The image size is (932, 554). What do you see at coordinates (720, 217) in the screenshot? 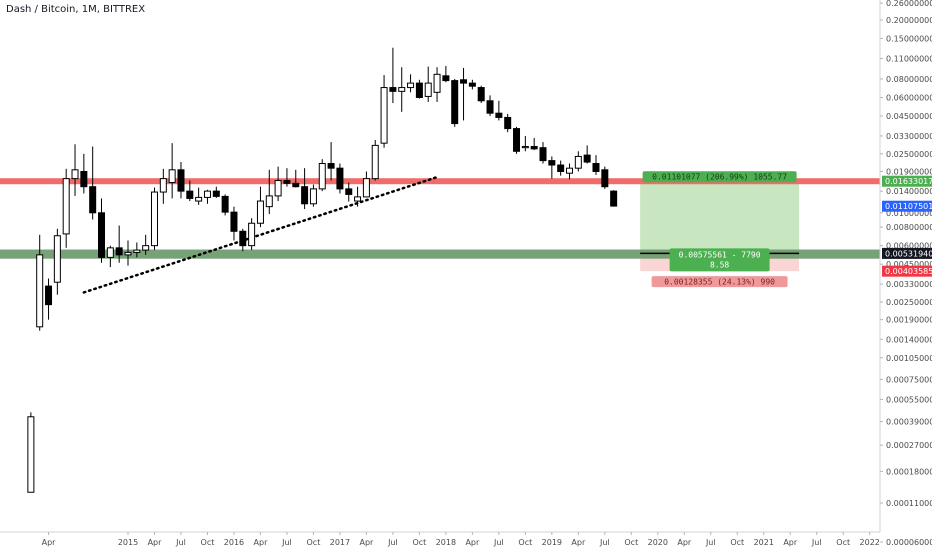
I see `target-zone` at bounding box center [720, 217].